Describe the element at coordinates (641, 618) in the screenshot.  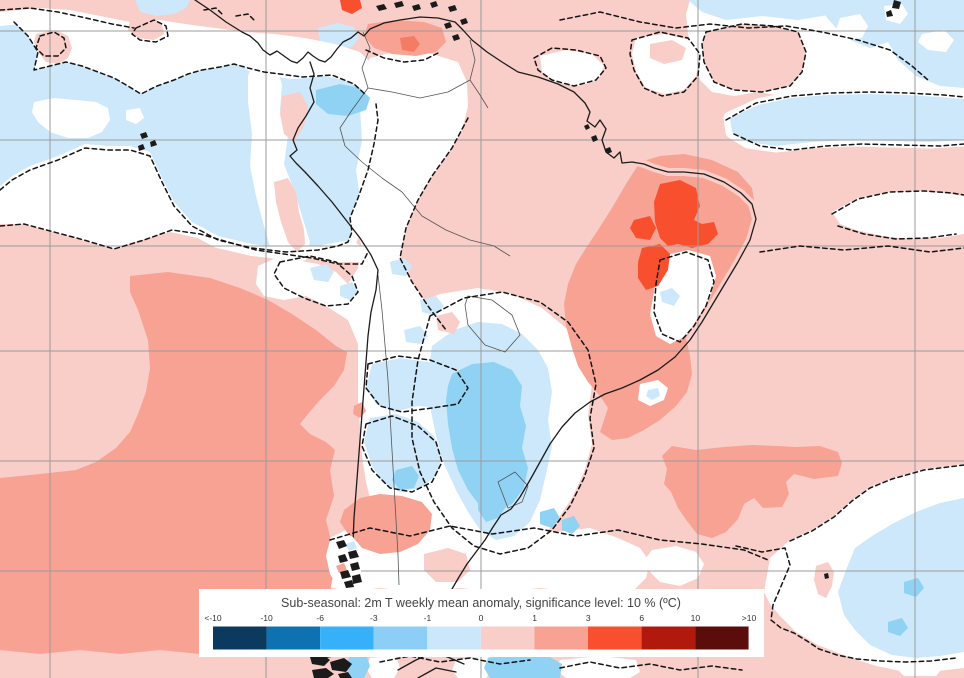
I see `svg-text: 6` at that location.